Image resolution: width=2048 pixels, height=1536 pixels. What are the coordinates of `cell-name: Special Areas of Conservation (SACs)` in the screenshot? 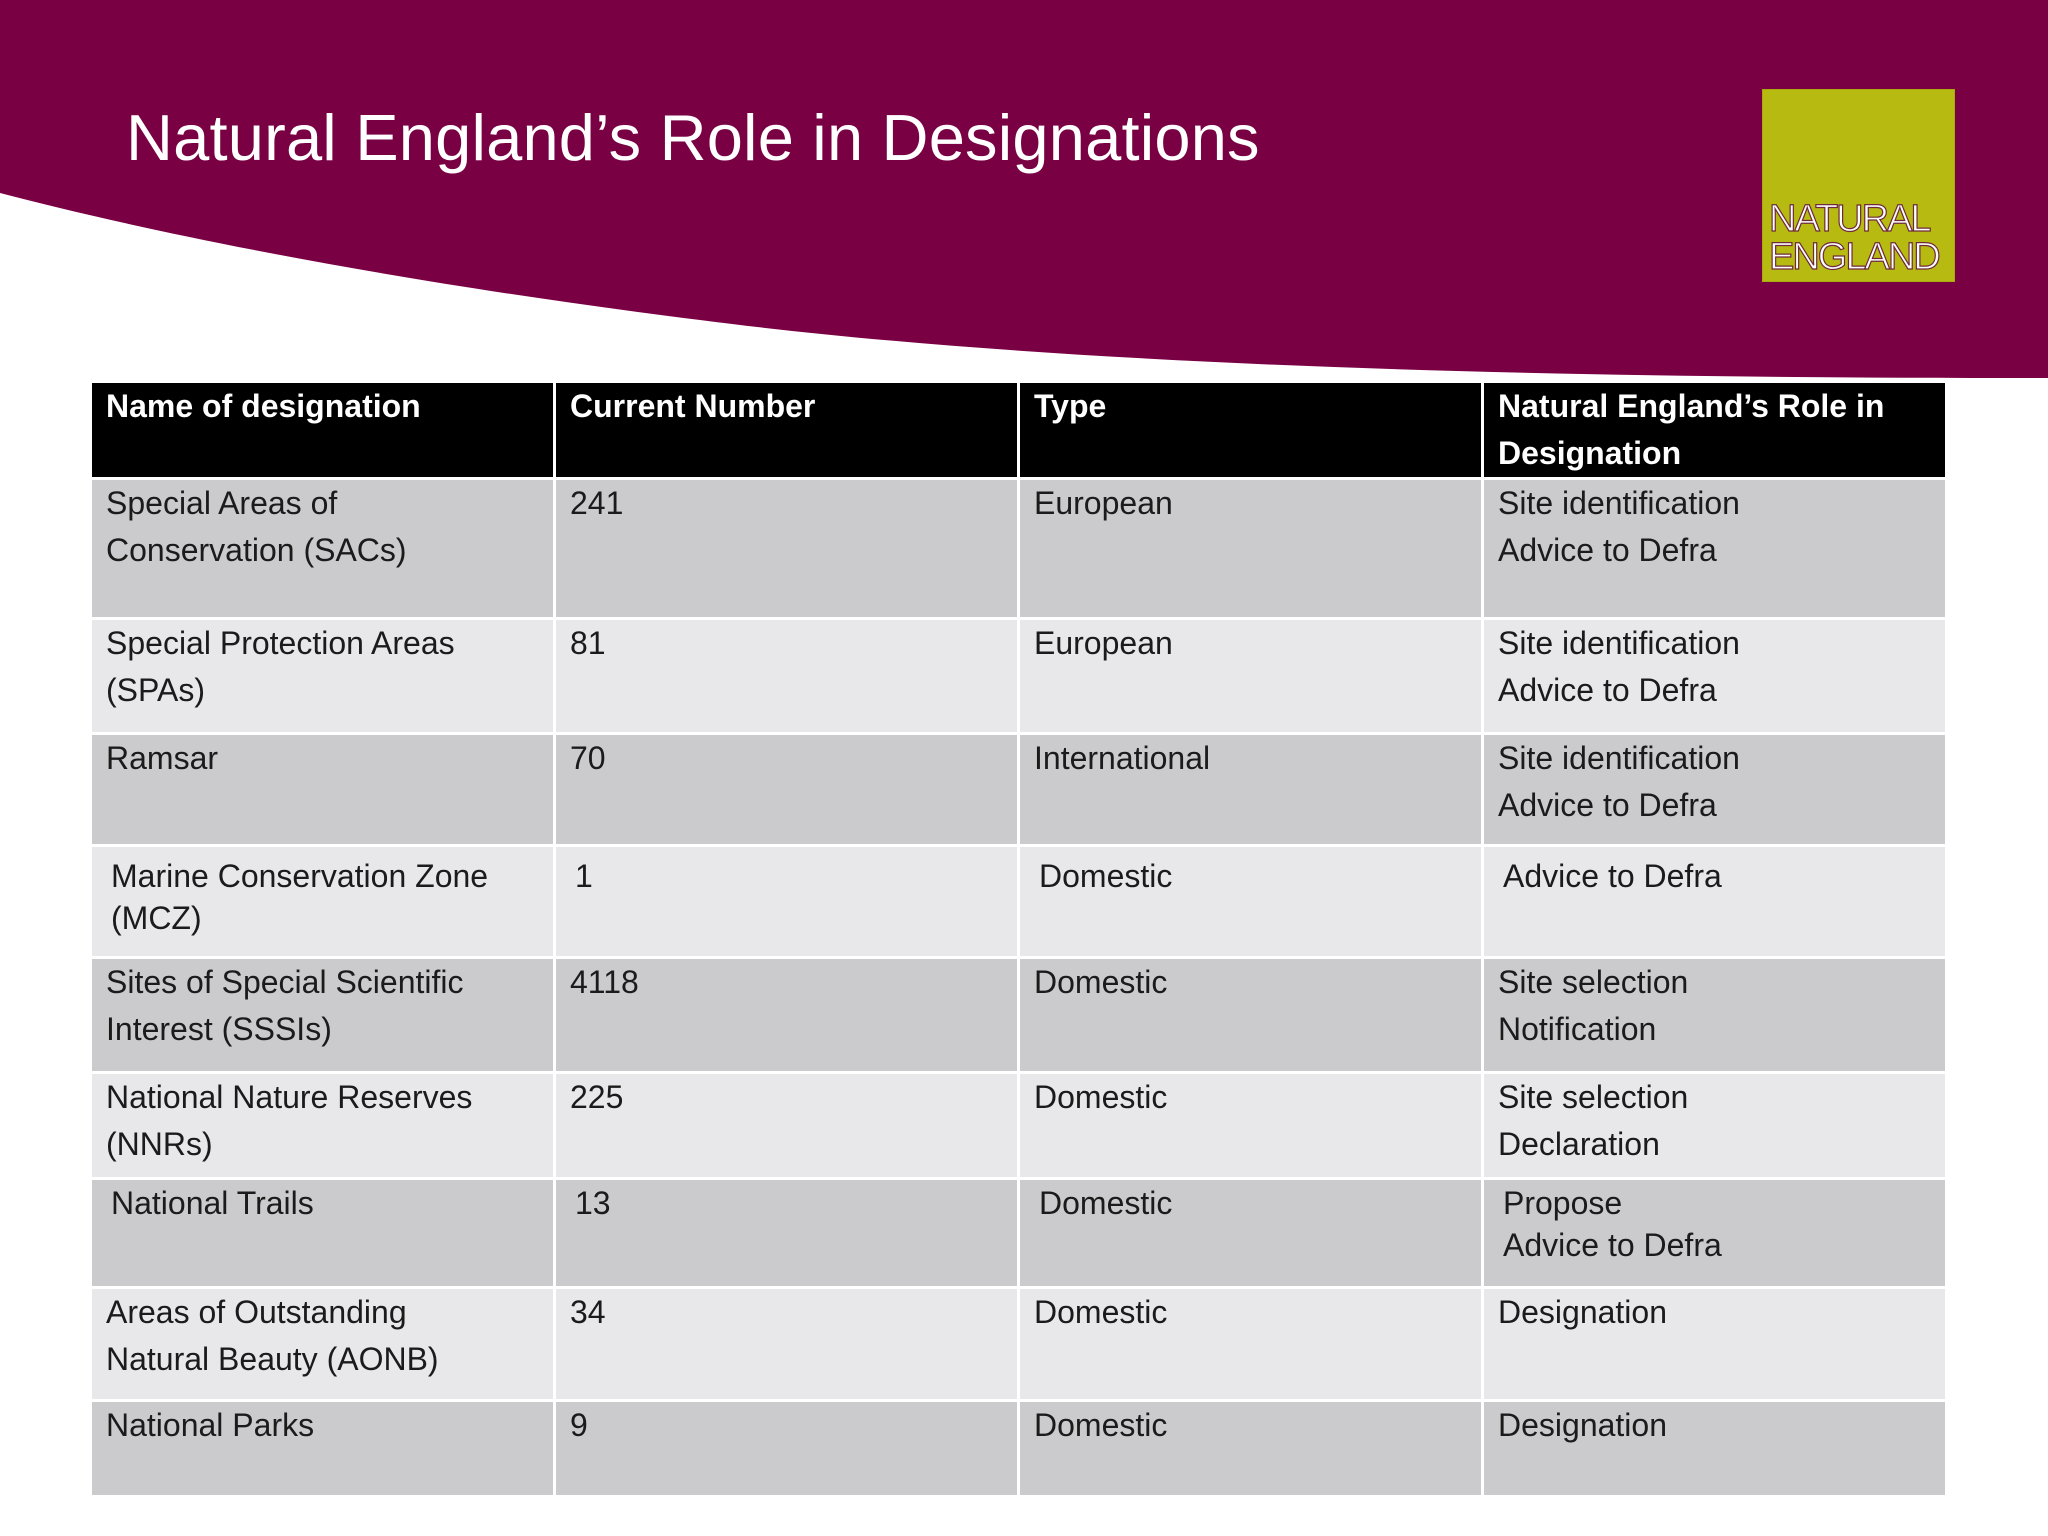 It's located at (322, 548).